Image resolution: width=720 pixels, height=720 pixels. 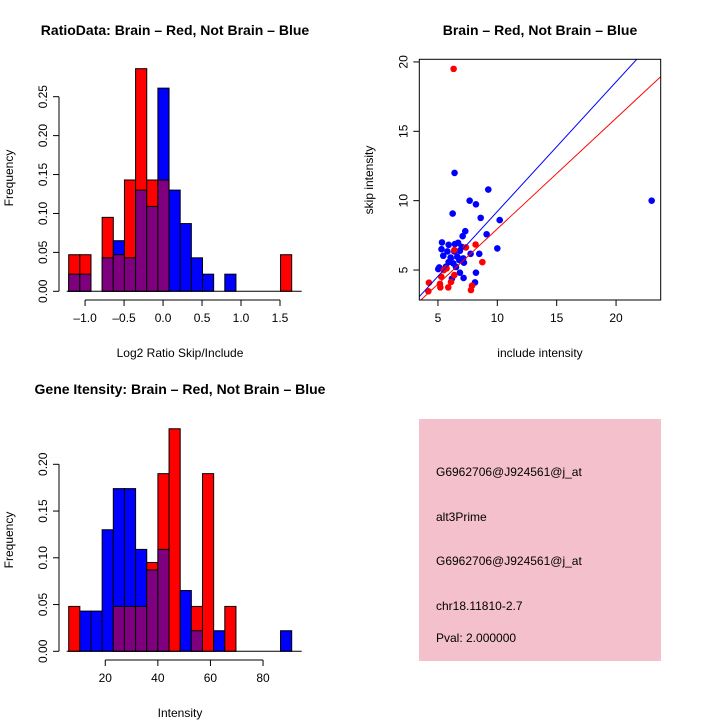 I want to click on y-tick-label: 20, so click(x=403, y=62).